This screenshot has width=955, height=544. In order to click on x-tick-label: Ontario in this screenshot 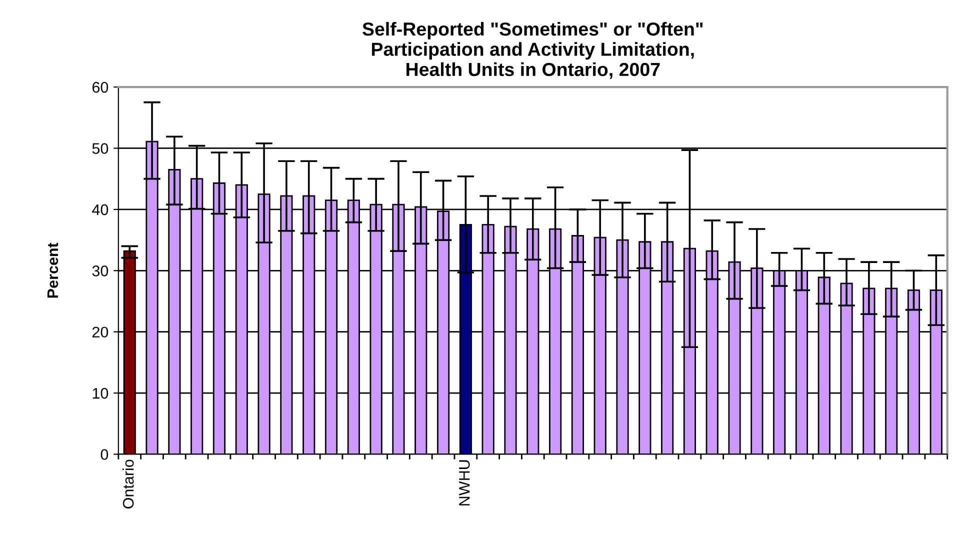, I will do `click(128, 484)`.